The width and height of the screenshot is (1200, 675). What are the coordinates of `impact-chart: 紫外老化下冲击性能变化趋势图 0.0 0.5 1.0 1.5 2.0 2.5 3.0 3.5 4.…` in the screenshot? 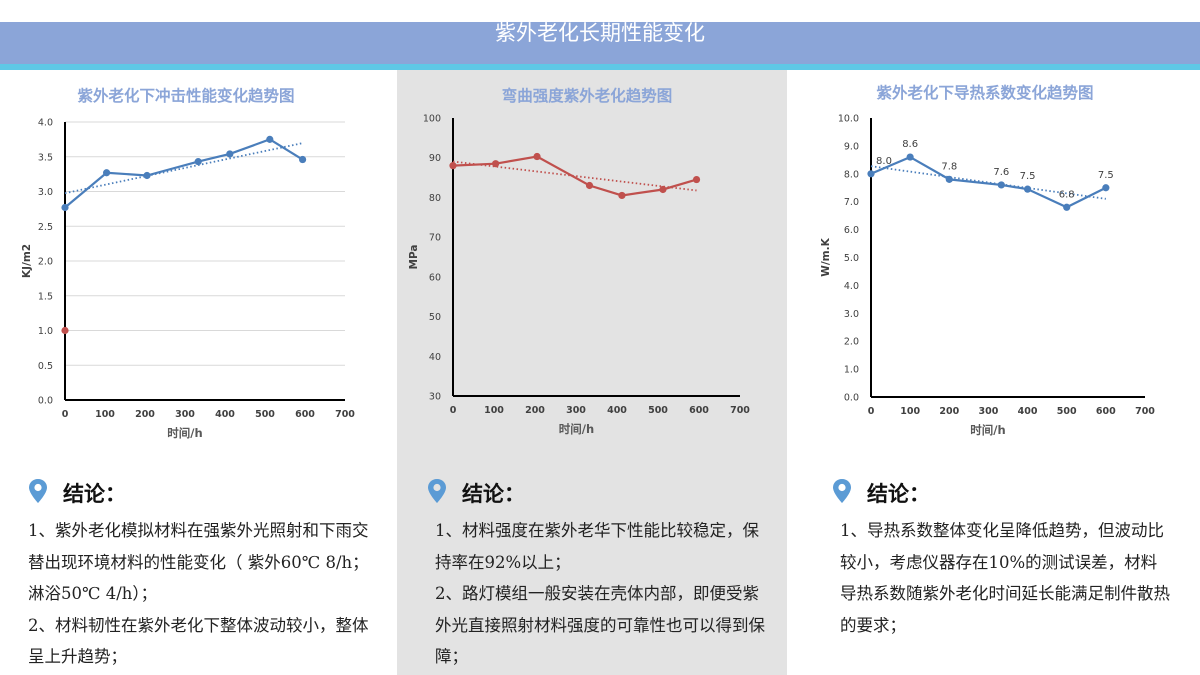 It's located at (188, 263).